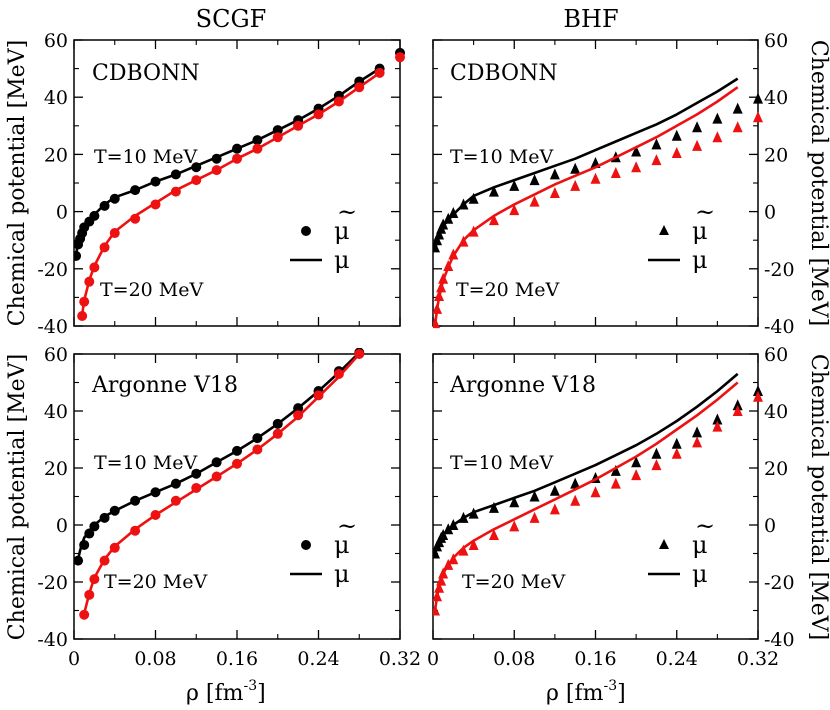 This screenshot has height=710, width=830. What do you see at coordinates (155, 659) in the screenshot?
I see `x-tick-label: 0.08` at bounding box center [155, 659].